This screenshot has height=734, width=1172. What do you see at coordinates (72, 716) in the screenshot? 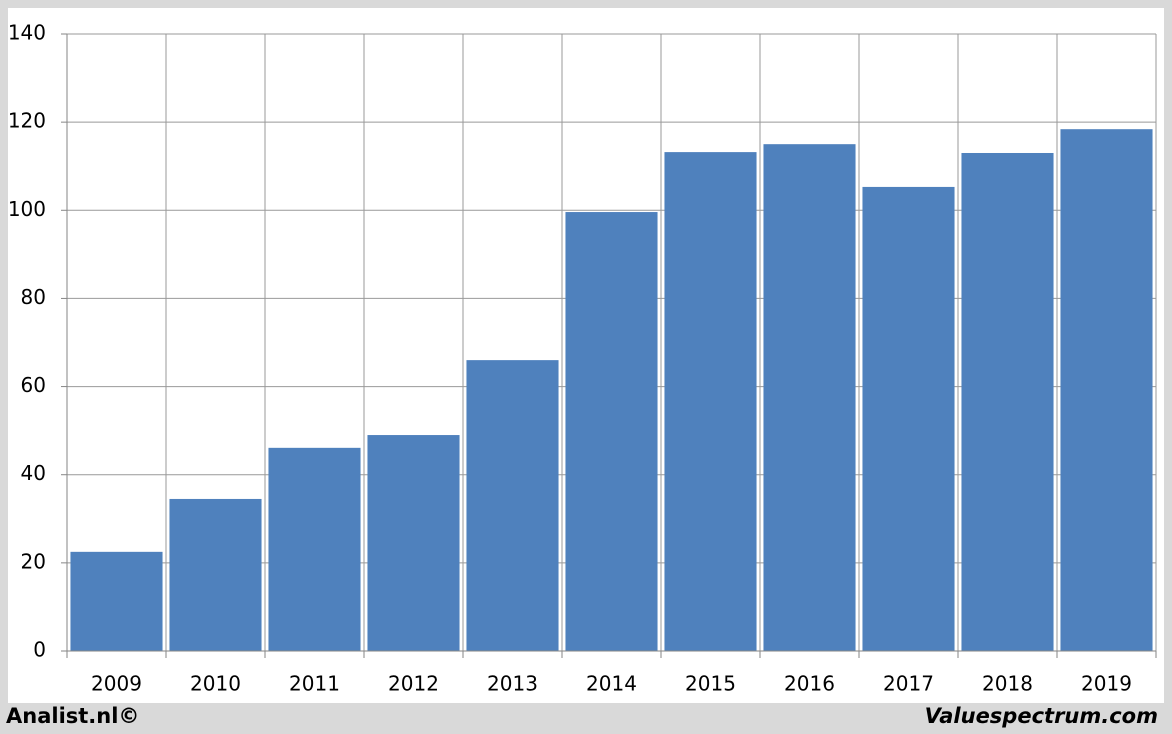
I see `source-left: Analist.nl©` at bounding box center [72, 716].